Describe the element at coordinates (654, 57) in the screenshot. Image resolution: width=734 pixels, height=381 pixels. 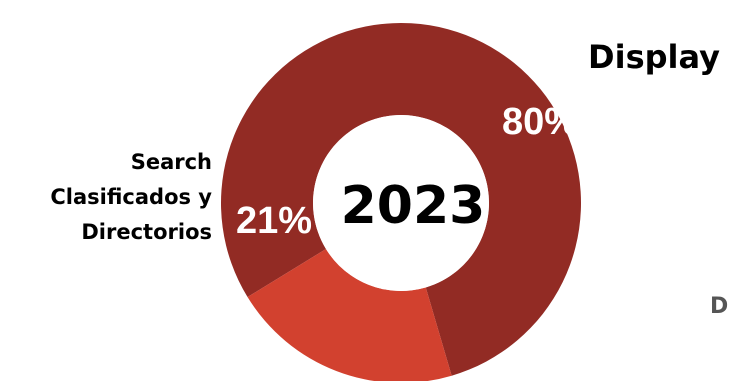
I see `legend-label-display: Display` at that location.